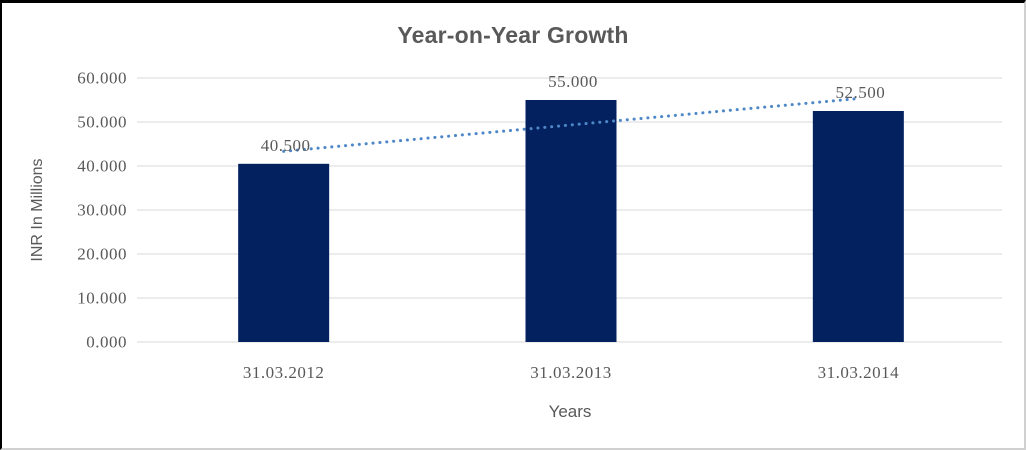  I want to click on y-tick-label: 60.000, so click(102, 78).